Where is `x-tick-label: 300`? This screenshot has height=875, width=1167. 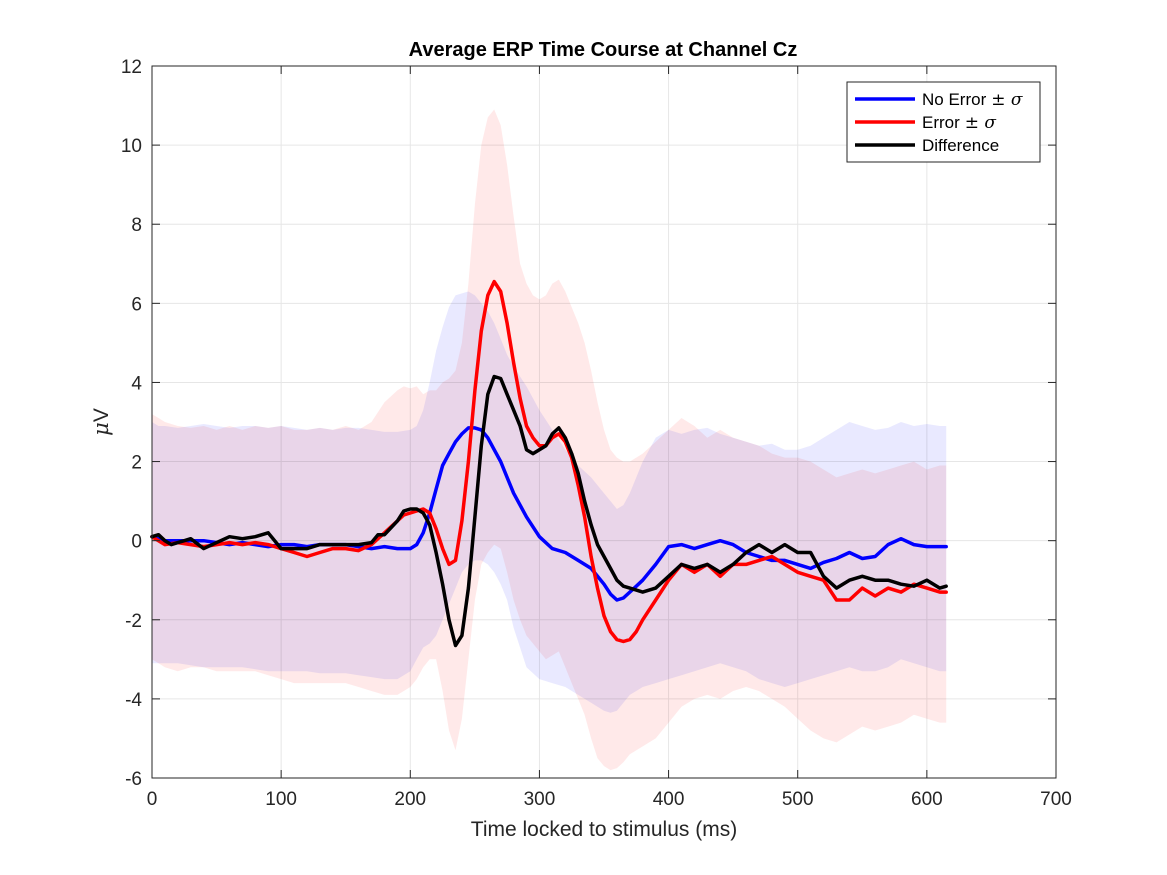
x-tick-label: 300 is located at coordinates (540, 799).